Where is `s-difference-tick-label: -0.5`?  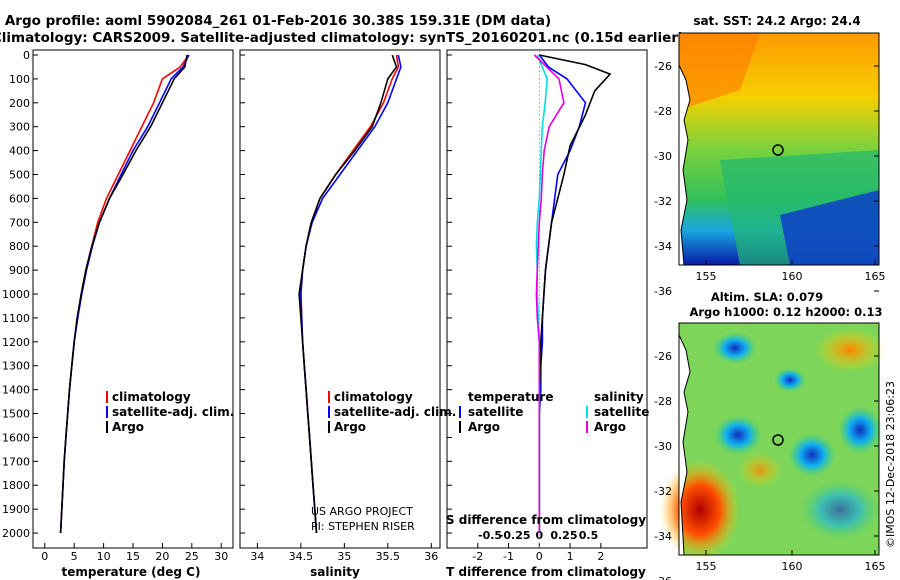
s-difference-tick-label: -0.5 is located at coordinates (490, 535).